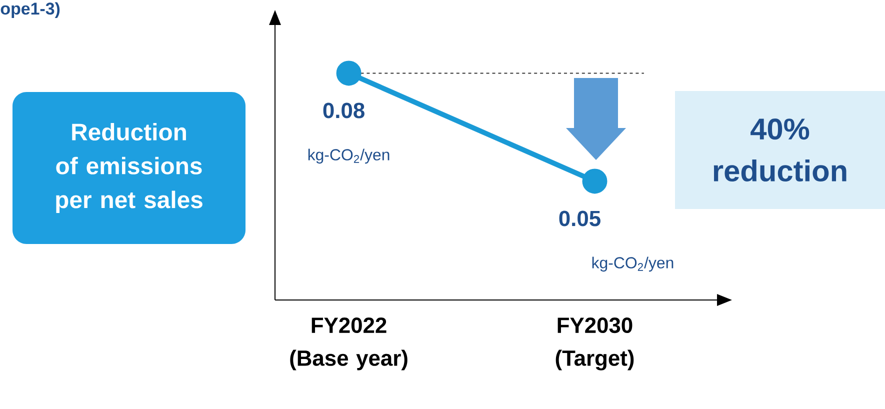  I want to click on x-tick-label: FY2030 (Target), so click(595, 344).